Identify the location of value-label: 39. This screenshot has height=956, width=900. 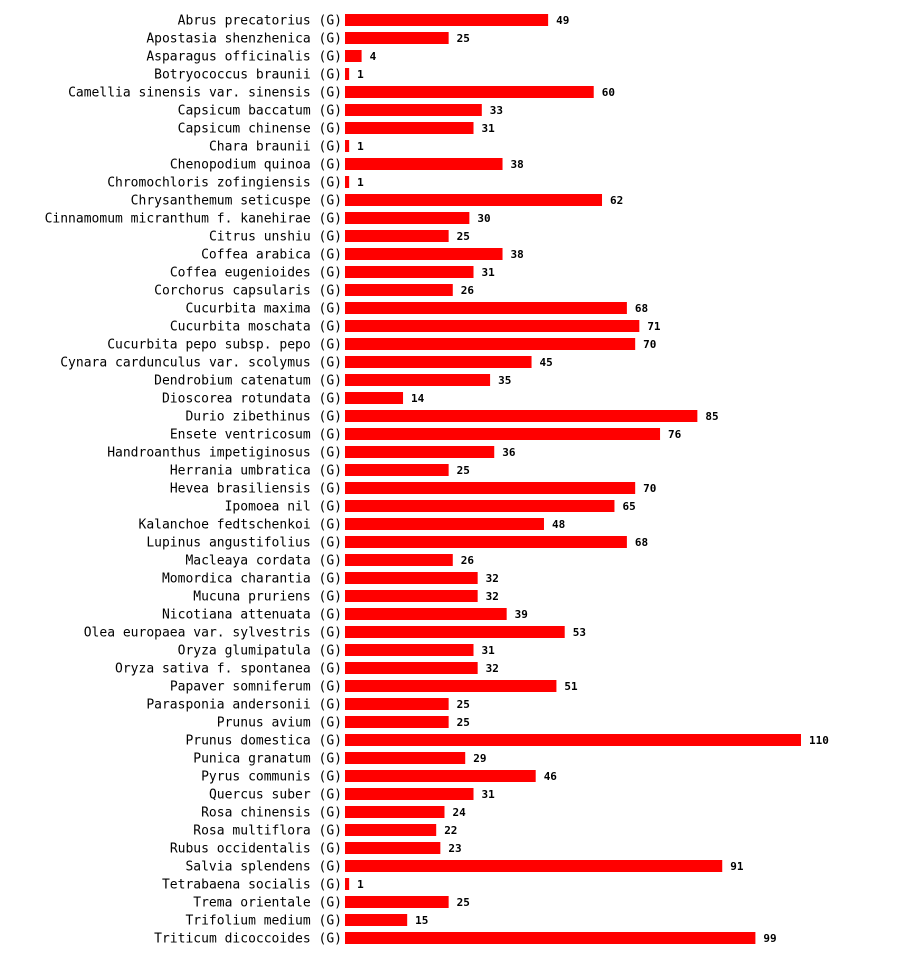
(521, 614).